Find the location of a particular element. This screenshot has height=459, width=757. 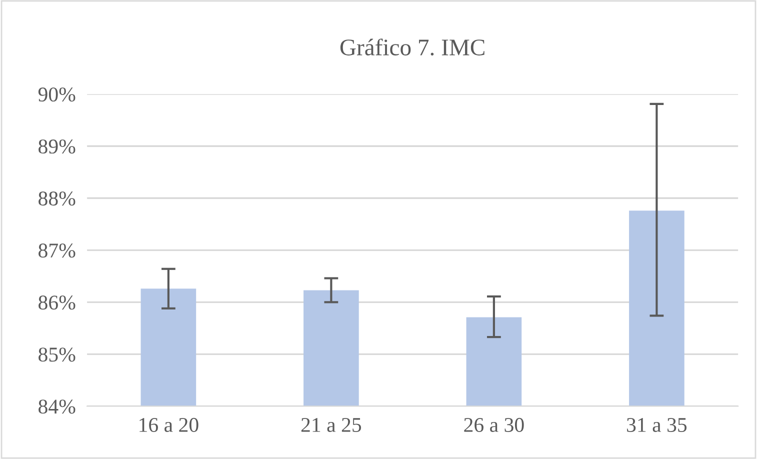

y-tick-label: 87% is located at coordinates (57, 251).